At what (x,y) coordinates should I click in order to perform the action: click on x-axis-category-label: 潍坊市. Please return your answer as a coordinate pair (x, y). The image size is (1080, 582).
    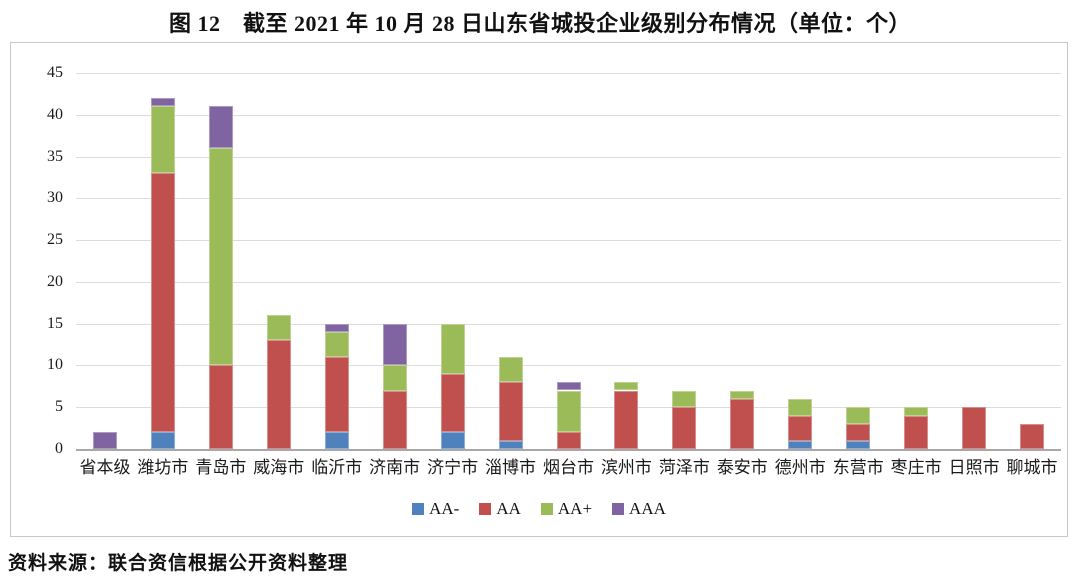
    Looking at the image, I should click on (163, 467).